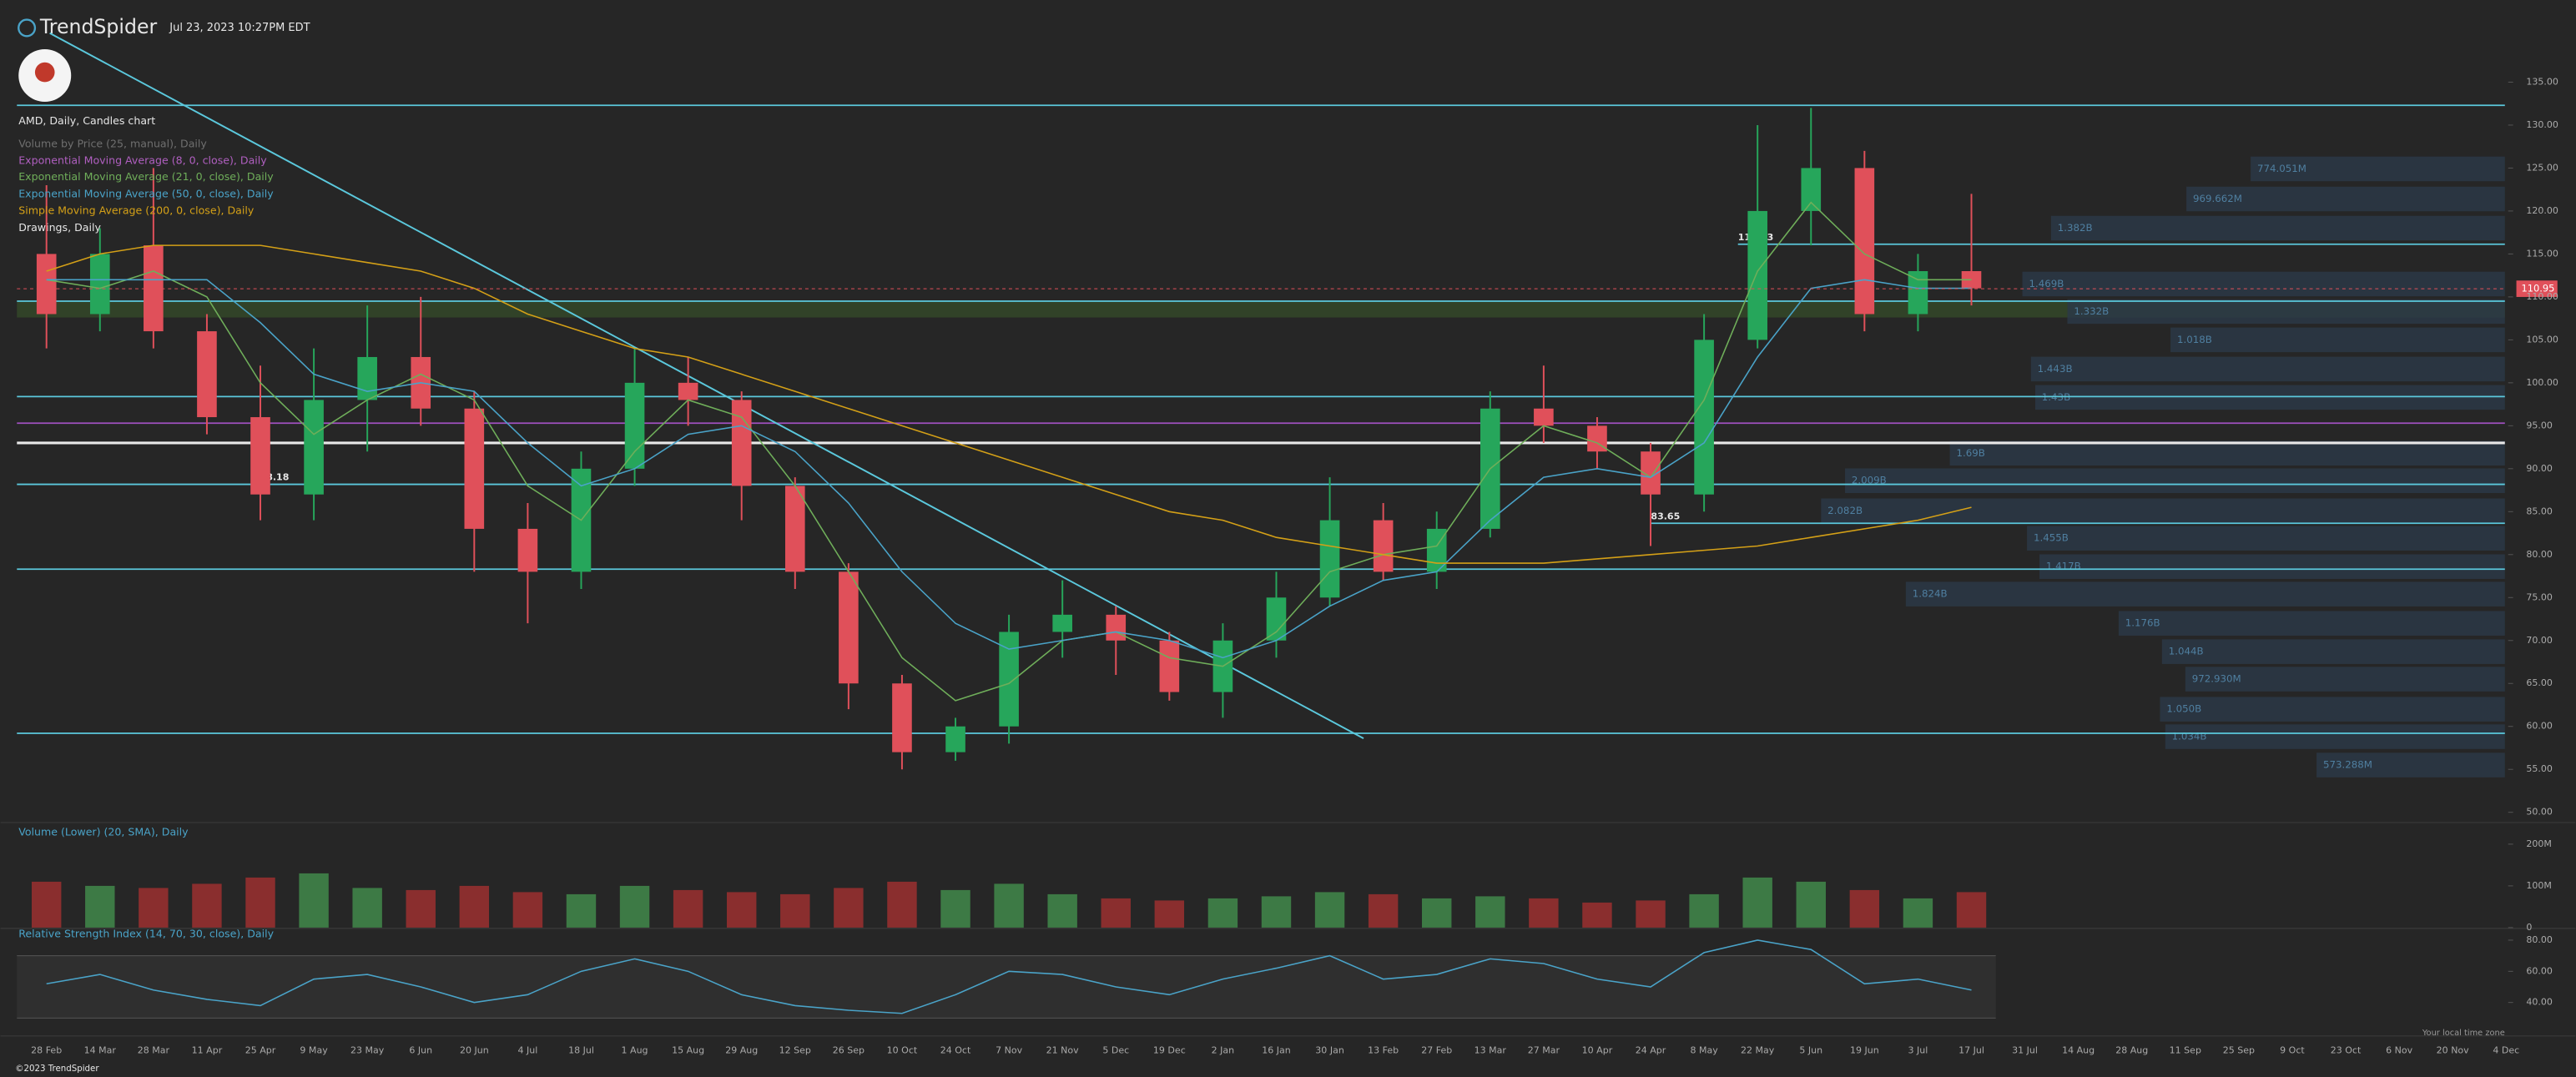  What do you see at coordinates (87, 120) in the screenshot?
I see `chart-title: AMD, Daily, Candles chart` at bounding box center [87, 120].